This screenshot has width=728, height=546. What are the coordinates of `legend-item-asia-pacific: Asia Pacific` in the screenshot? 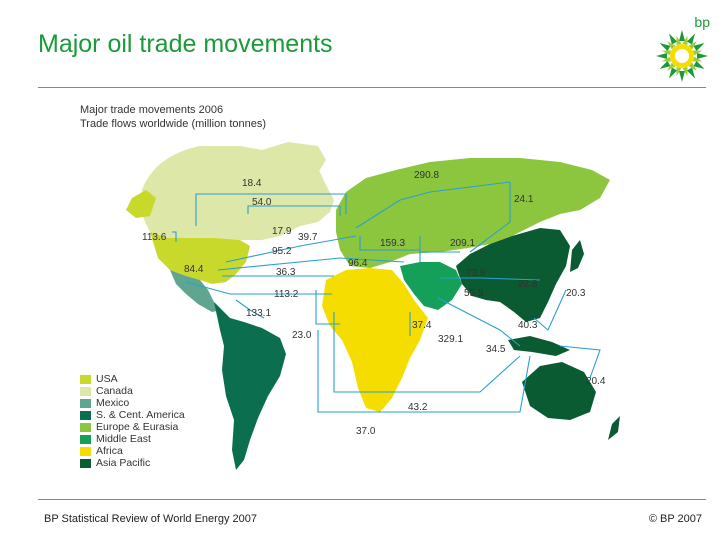 It's located at (132, 463).